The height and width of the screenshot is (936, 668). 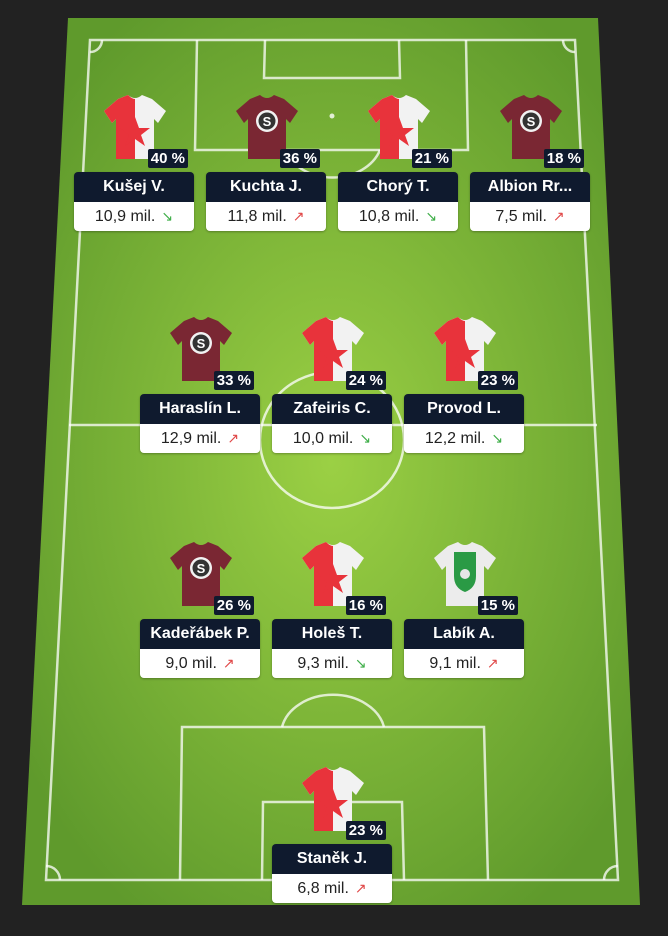 What do you see at coordinates (323, 438) in the screenshot?
I see `player-value: 10,0 mil.` at bounding box center [323, 438].